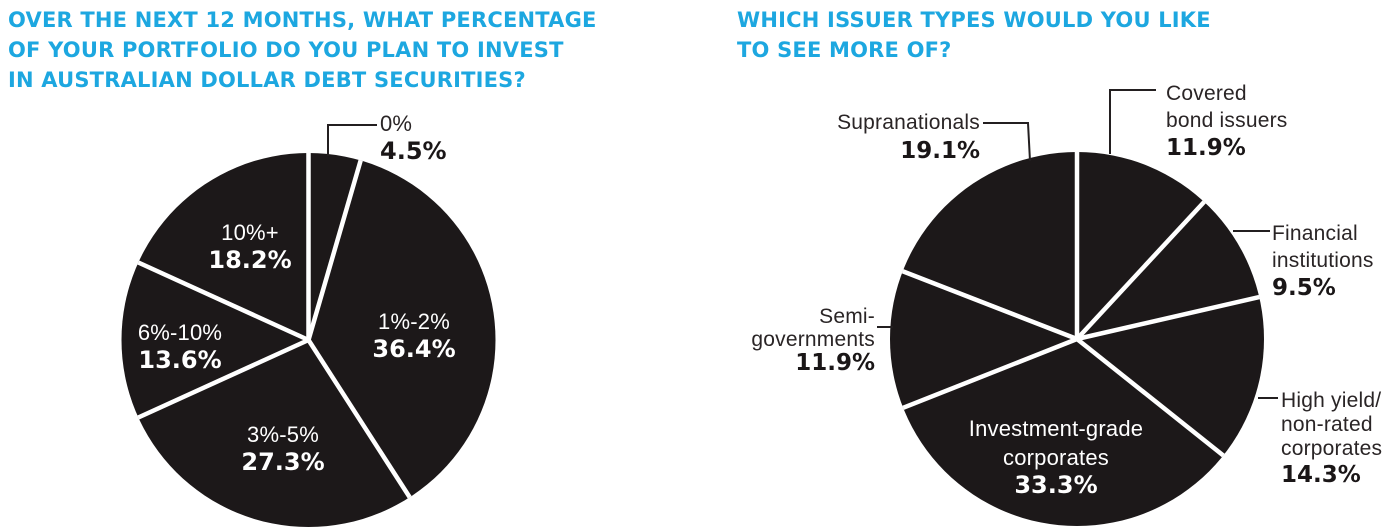 The height and width of the screenshot is (532, 1400). What do you see at coordinates (302, 20) in the screenshot?
I see `title-line: OVER THE NEXT 12 MONTHS, WHAT PERCENTAGE` at bounding box center [302, 20].